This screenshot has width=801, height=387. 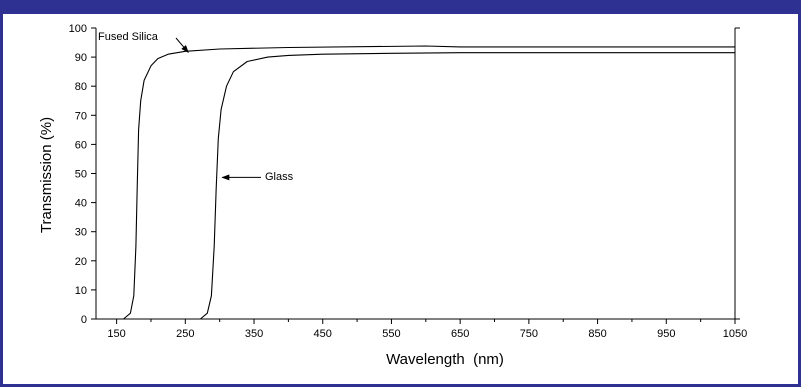 I want to click on y-tick-label: 0, so click(x=84, y=320).